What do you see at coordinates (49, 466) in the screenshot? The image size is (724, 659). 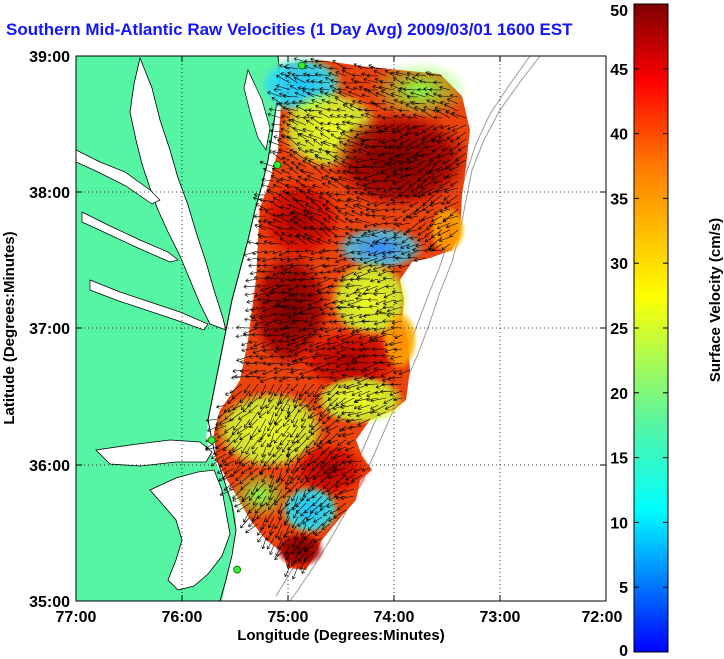 I see `y-tick-label: 36:00` at bounding box center [49, 466].